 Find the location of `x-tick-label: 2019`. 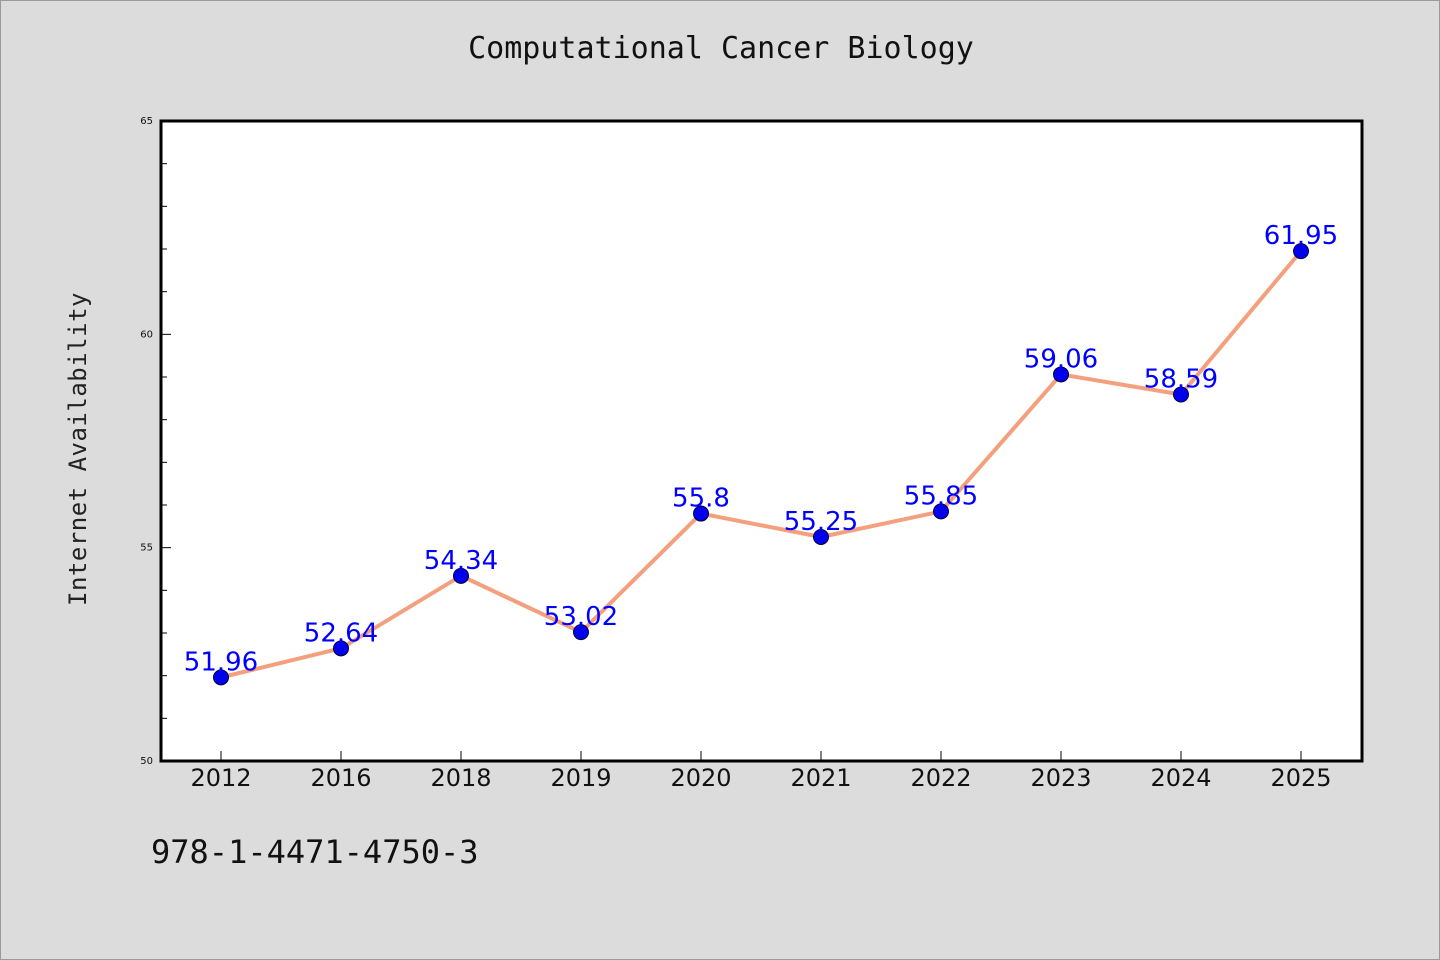

x-tick-label: 2019 is located at coordinates (580, 778).